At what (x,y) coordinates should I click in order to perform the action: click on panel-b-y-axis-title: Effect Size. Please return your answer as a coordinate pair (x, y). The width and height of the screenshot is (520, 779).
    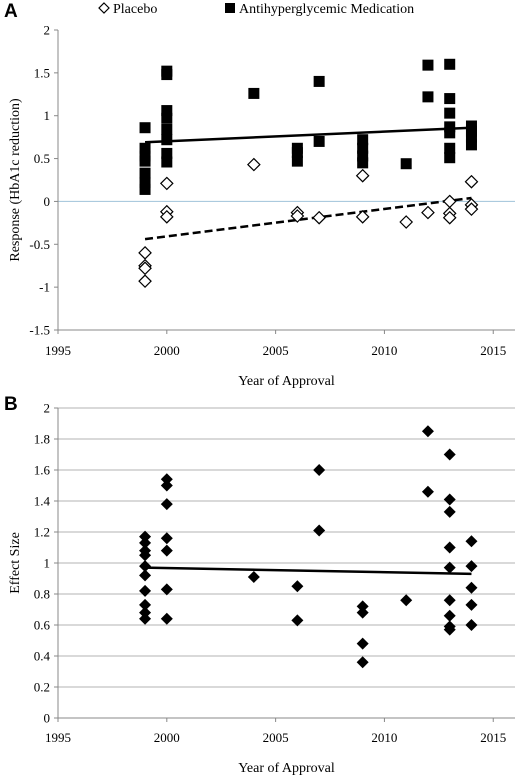
    Looking at the image, I should click on (15, 563).